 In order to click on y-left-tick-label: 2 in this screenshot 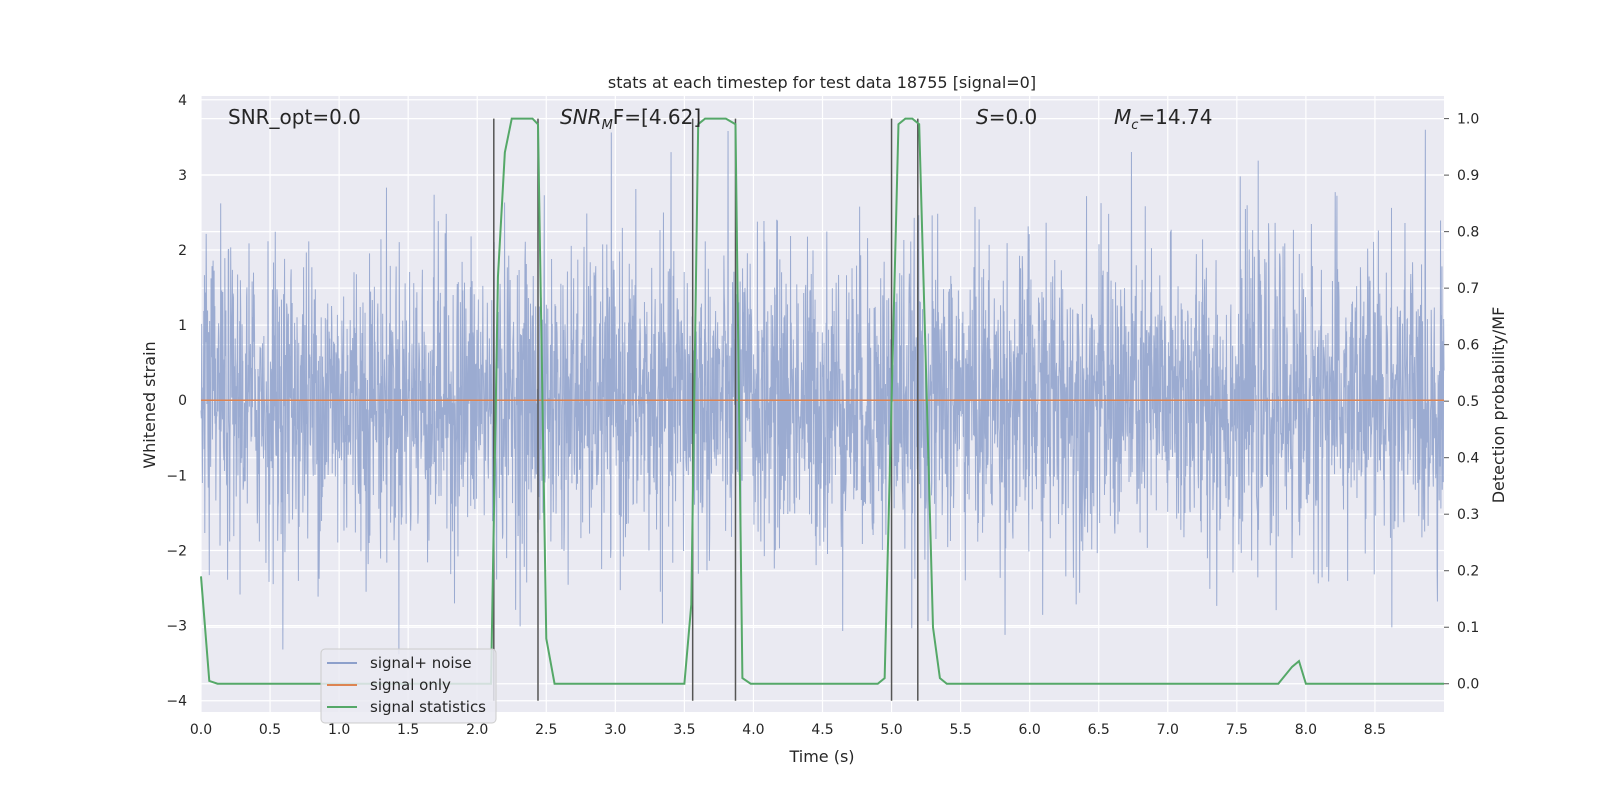, I will do `click(182, 251)`.